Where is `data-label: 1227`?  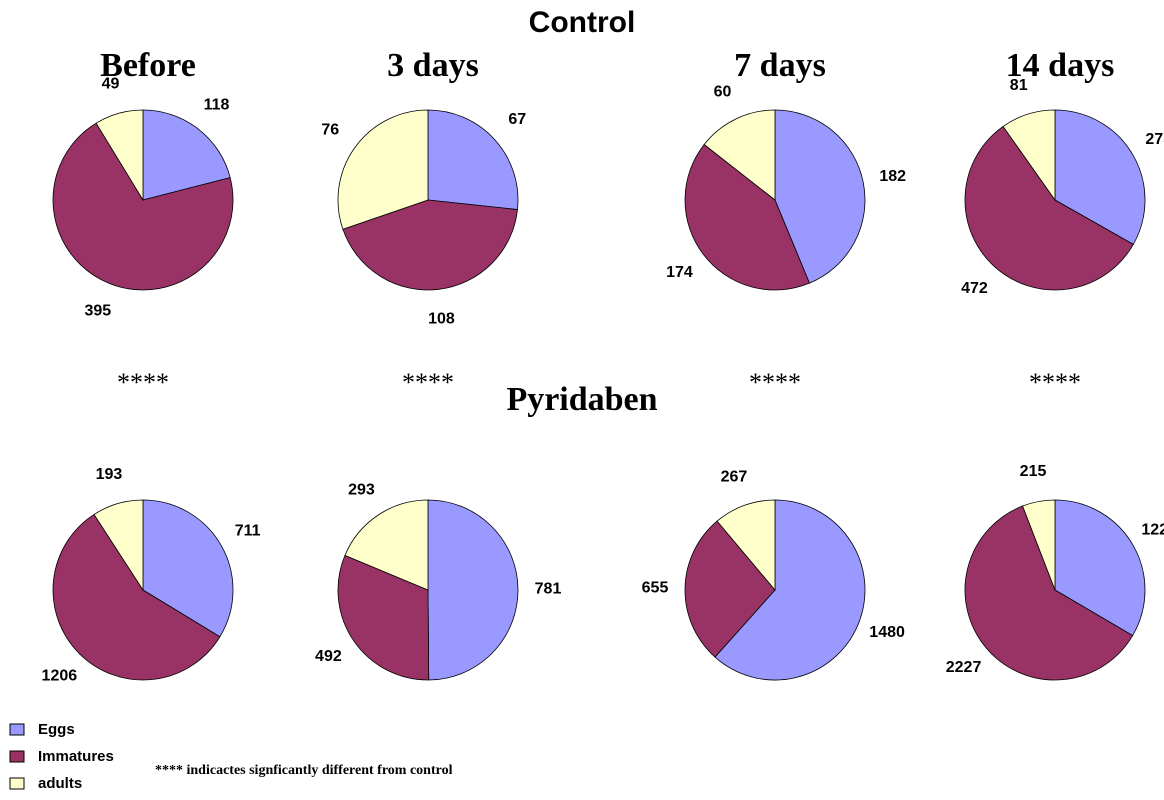
data-label: 1227 is located at coordinates (1152, 530).